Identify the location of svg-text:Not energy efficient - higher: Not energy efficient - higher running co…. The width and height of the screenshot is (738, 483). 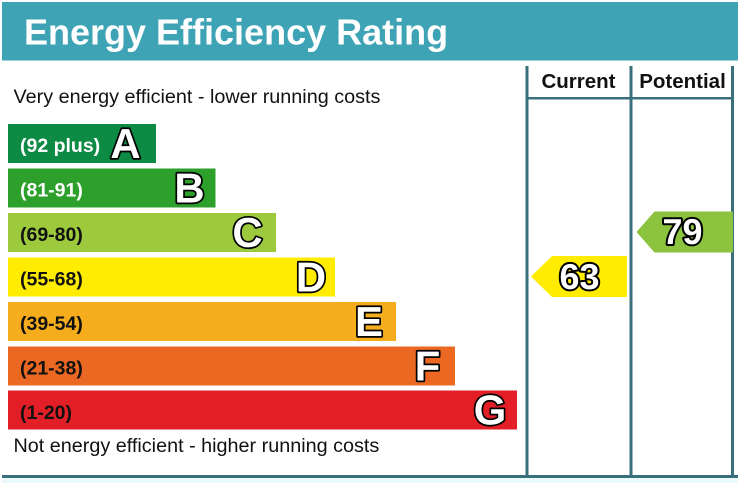
(197, 446).